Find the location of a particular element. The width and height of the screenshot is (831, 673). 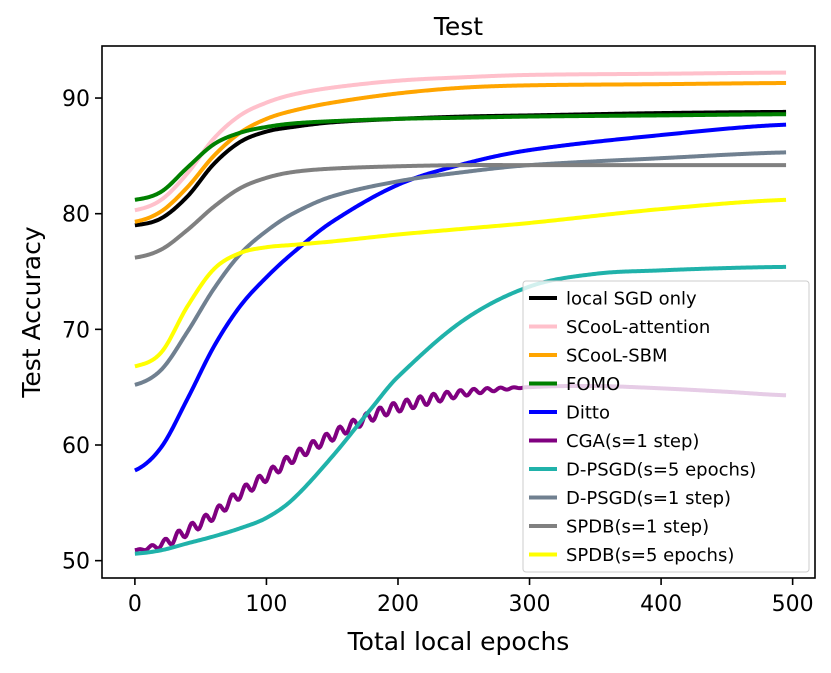

legend-label-d-psgd-s-1-step: D-PSGD(s=1 step) is located at coordinates (648, 498).